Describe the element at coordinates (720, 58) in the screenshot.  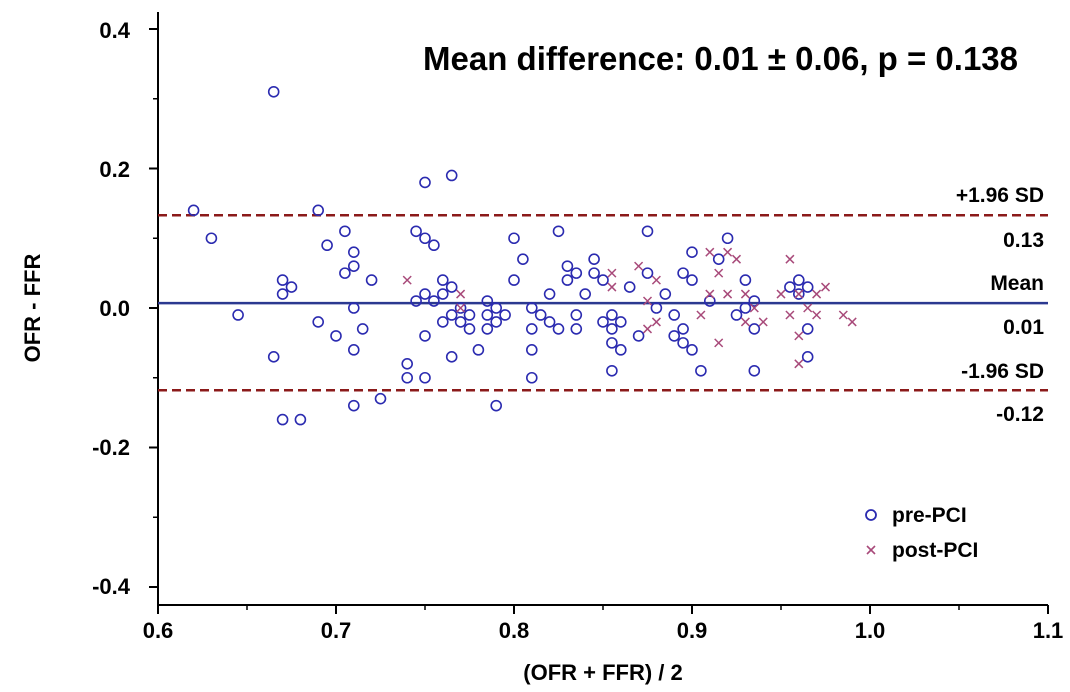
I see `chart-title: Mean difference: 0.01 ± 0.06, p = 0.138` at that location.